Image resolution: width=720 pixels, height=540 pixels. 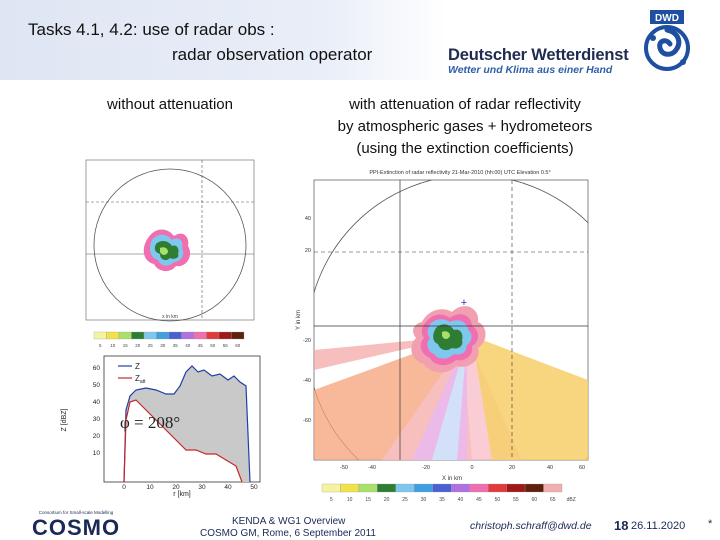 I want to click on left-ppi-plot: x in km, so click(x=170, y=240).